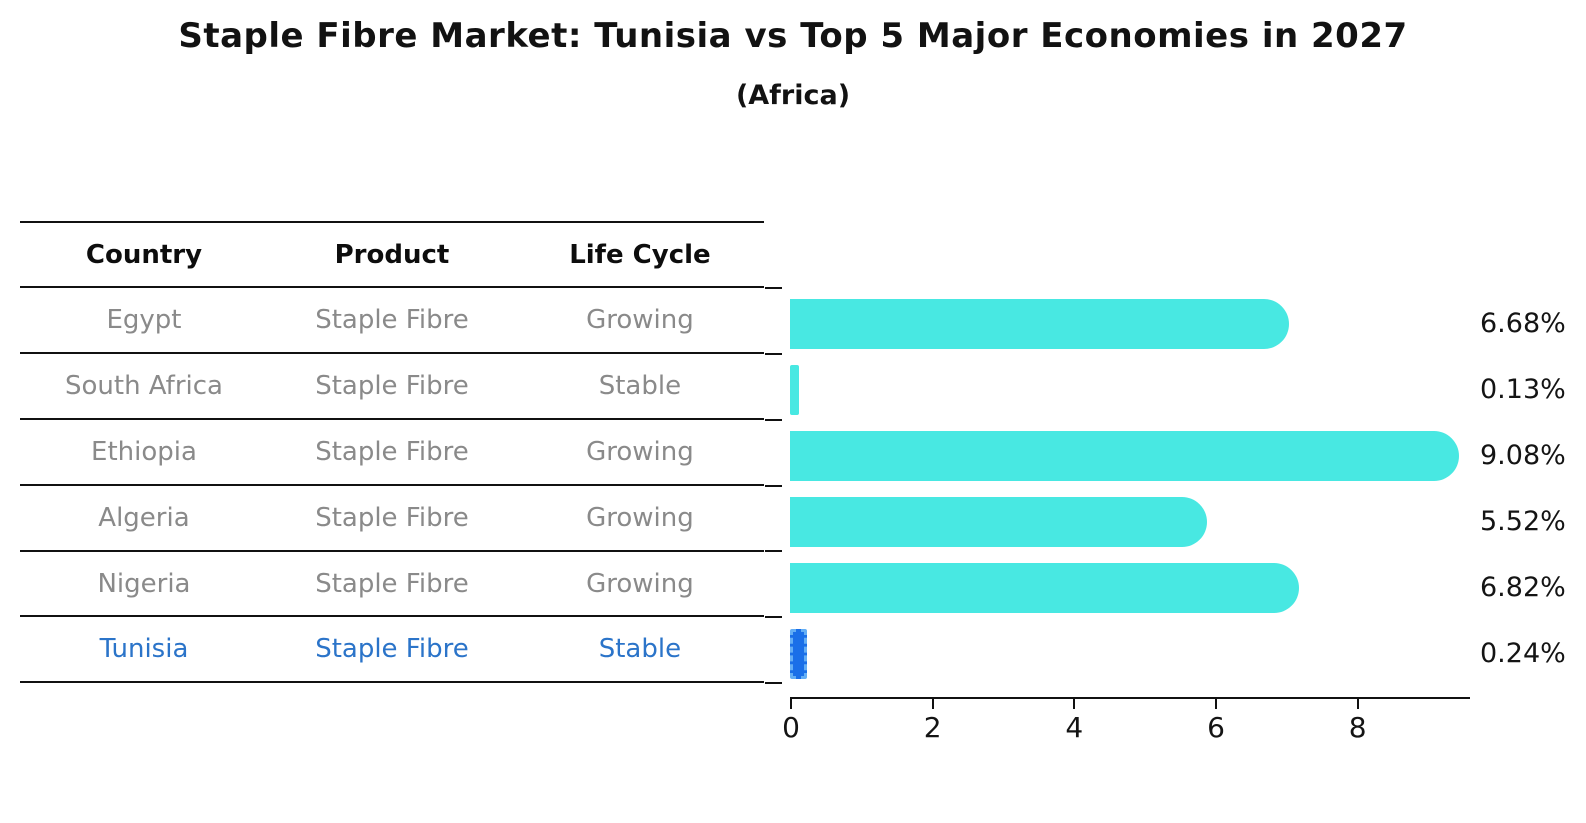  Describe the element at coordinates (143, 385) in the screenshot. I see `cell-country: South Africa` at that location.